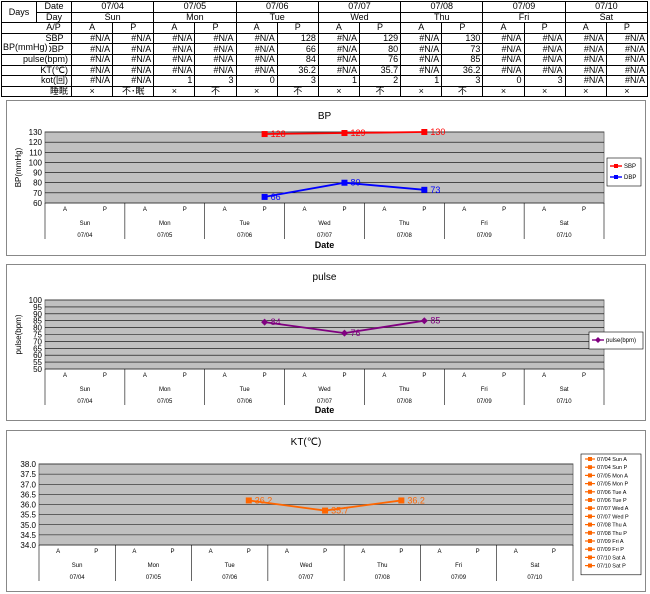 The width and height of the screenshot is (650, 594). I want to click on data-label: 130, so click(437, 132).